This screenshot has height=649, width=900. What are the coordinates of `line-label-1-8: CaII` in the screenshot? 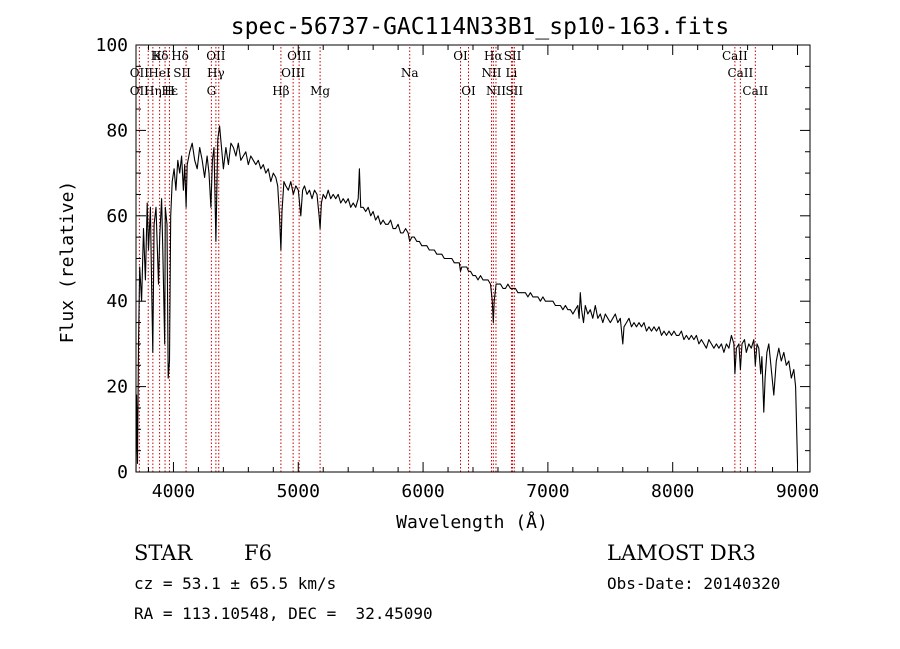 It's located at (740, 73).